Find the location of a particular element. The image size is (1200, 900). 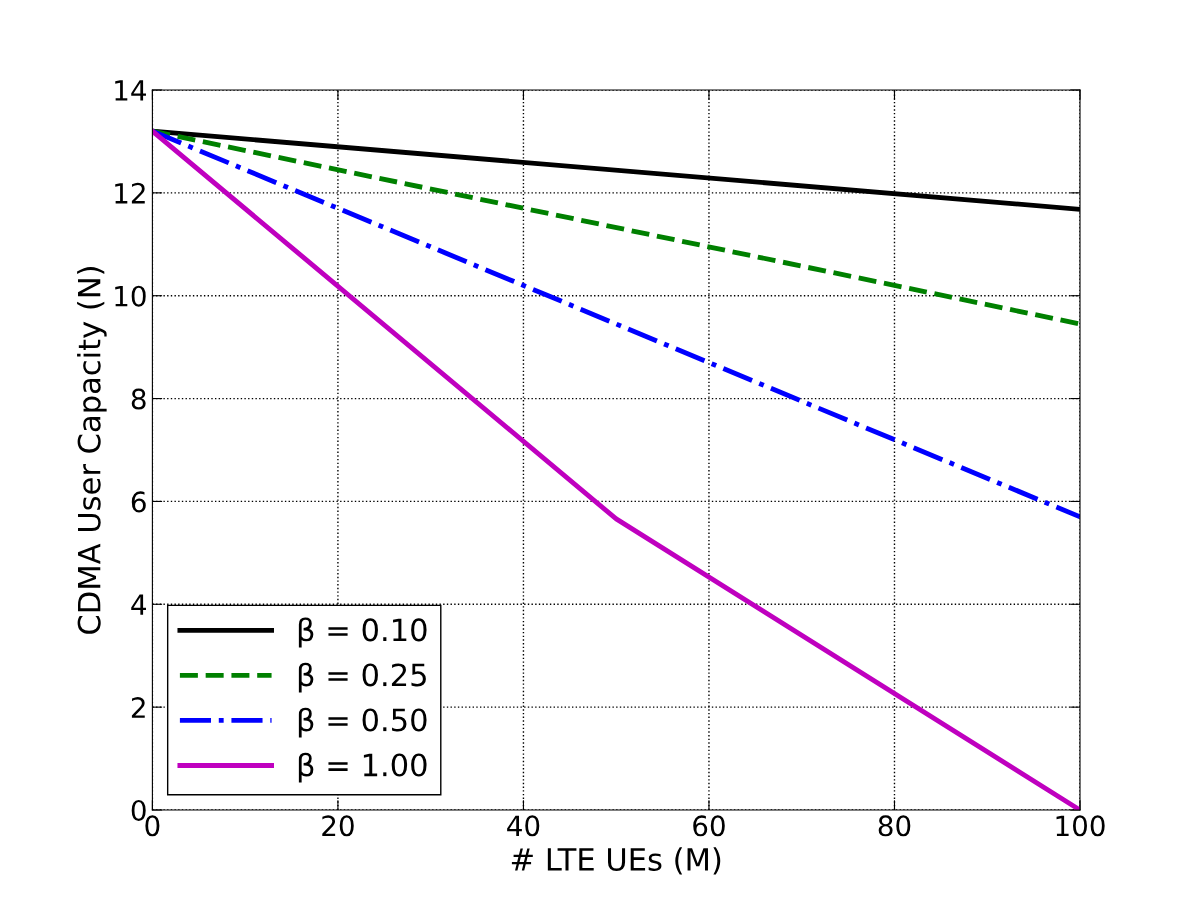

legend-label: β = 0.50 is located at coordinates (362, 722).